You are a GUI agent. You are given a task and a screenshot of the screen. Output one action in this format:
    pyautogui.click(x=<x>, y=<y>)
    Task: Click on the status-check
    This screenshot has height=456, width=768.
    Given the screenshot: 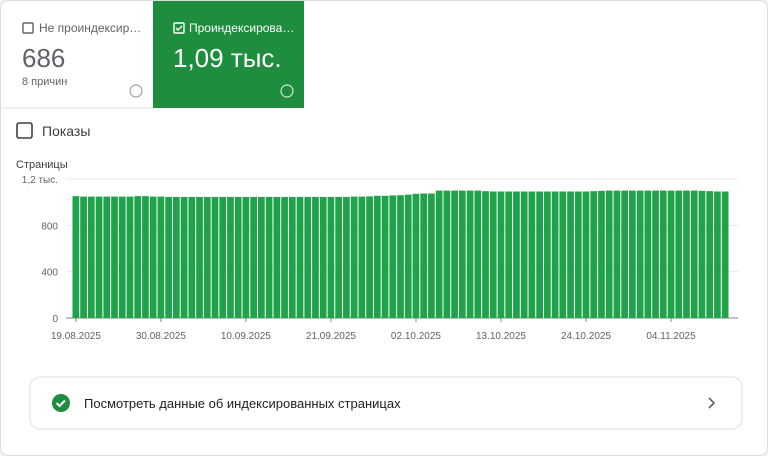 What is the action you would take?
    pyautogui.click(x=60, y=403)
    